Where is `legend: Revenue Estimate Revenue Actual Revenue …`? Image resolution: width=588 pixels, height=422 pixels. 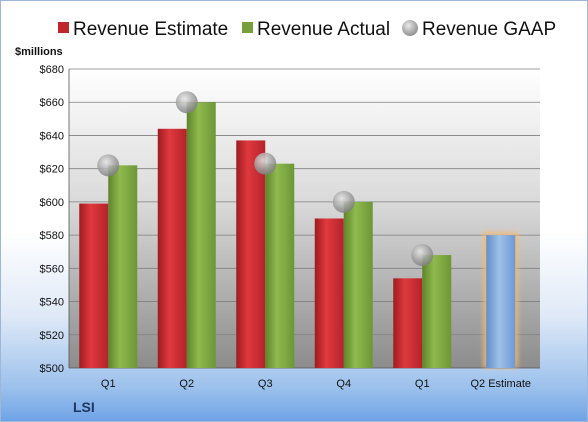
legend: Revenue Estimate Revenue Actual Revenue … is located at coordinates (307, 29).